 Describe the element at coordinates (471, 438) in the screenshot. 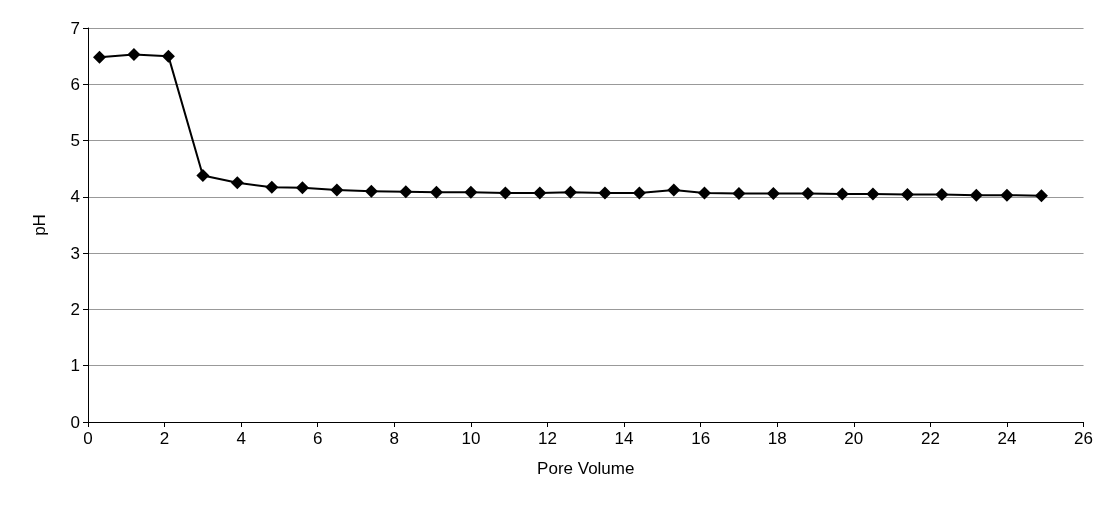

I see `x-tick-label: 10` at that location.